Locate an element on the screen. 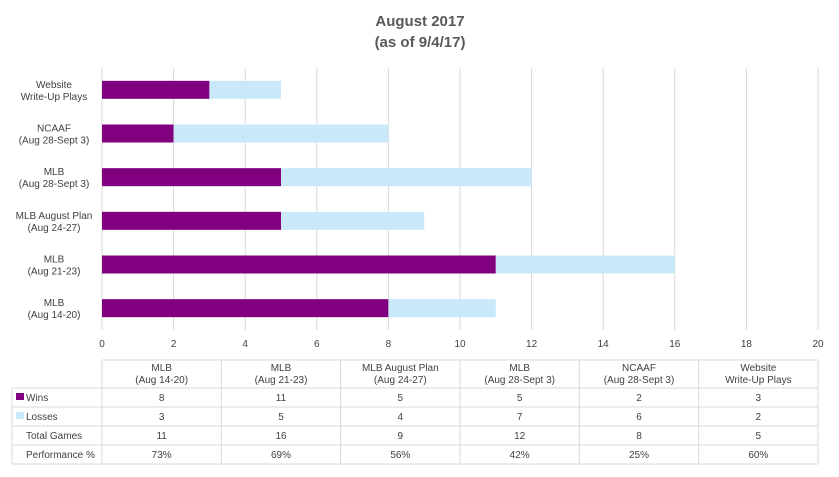 The image size is (839, 477). category-label: (Aug 14-20) is located at coordinates (54, 315).